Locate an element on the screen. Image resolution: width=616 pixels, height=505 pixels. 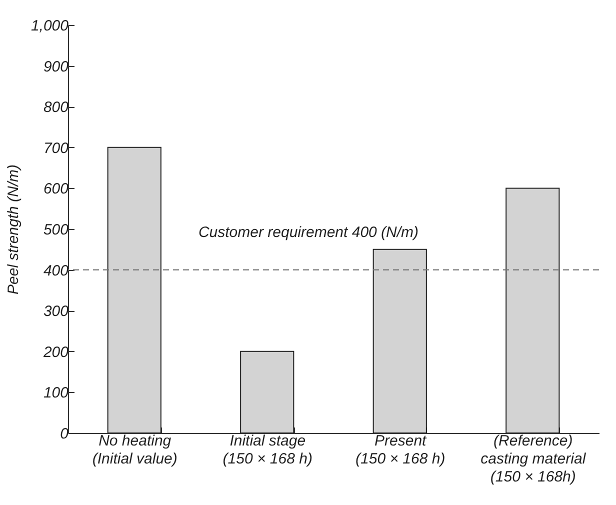
y-tick-label: 700 is located at coordinates (56, 148).